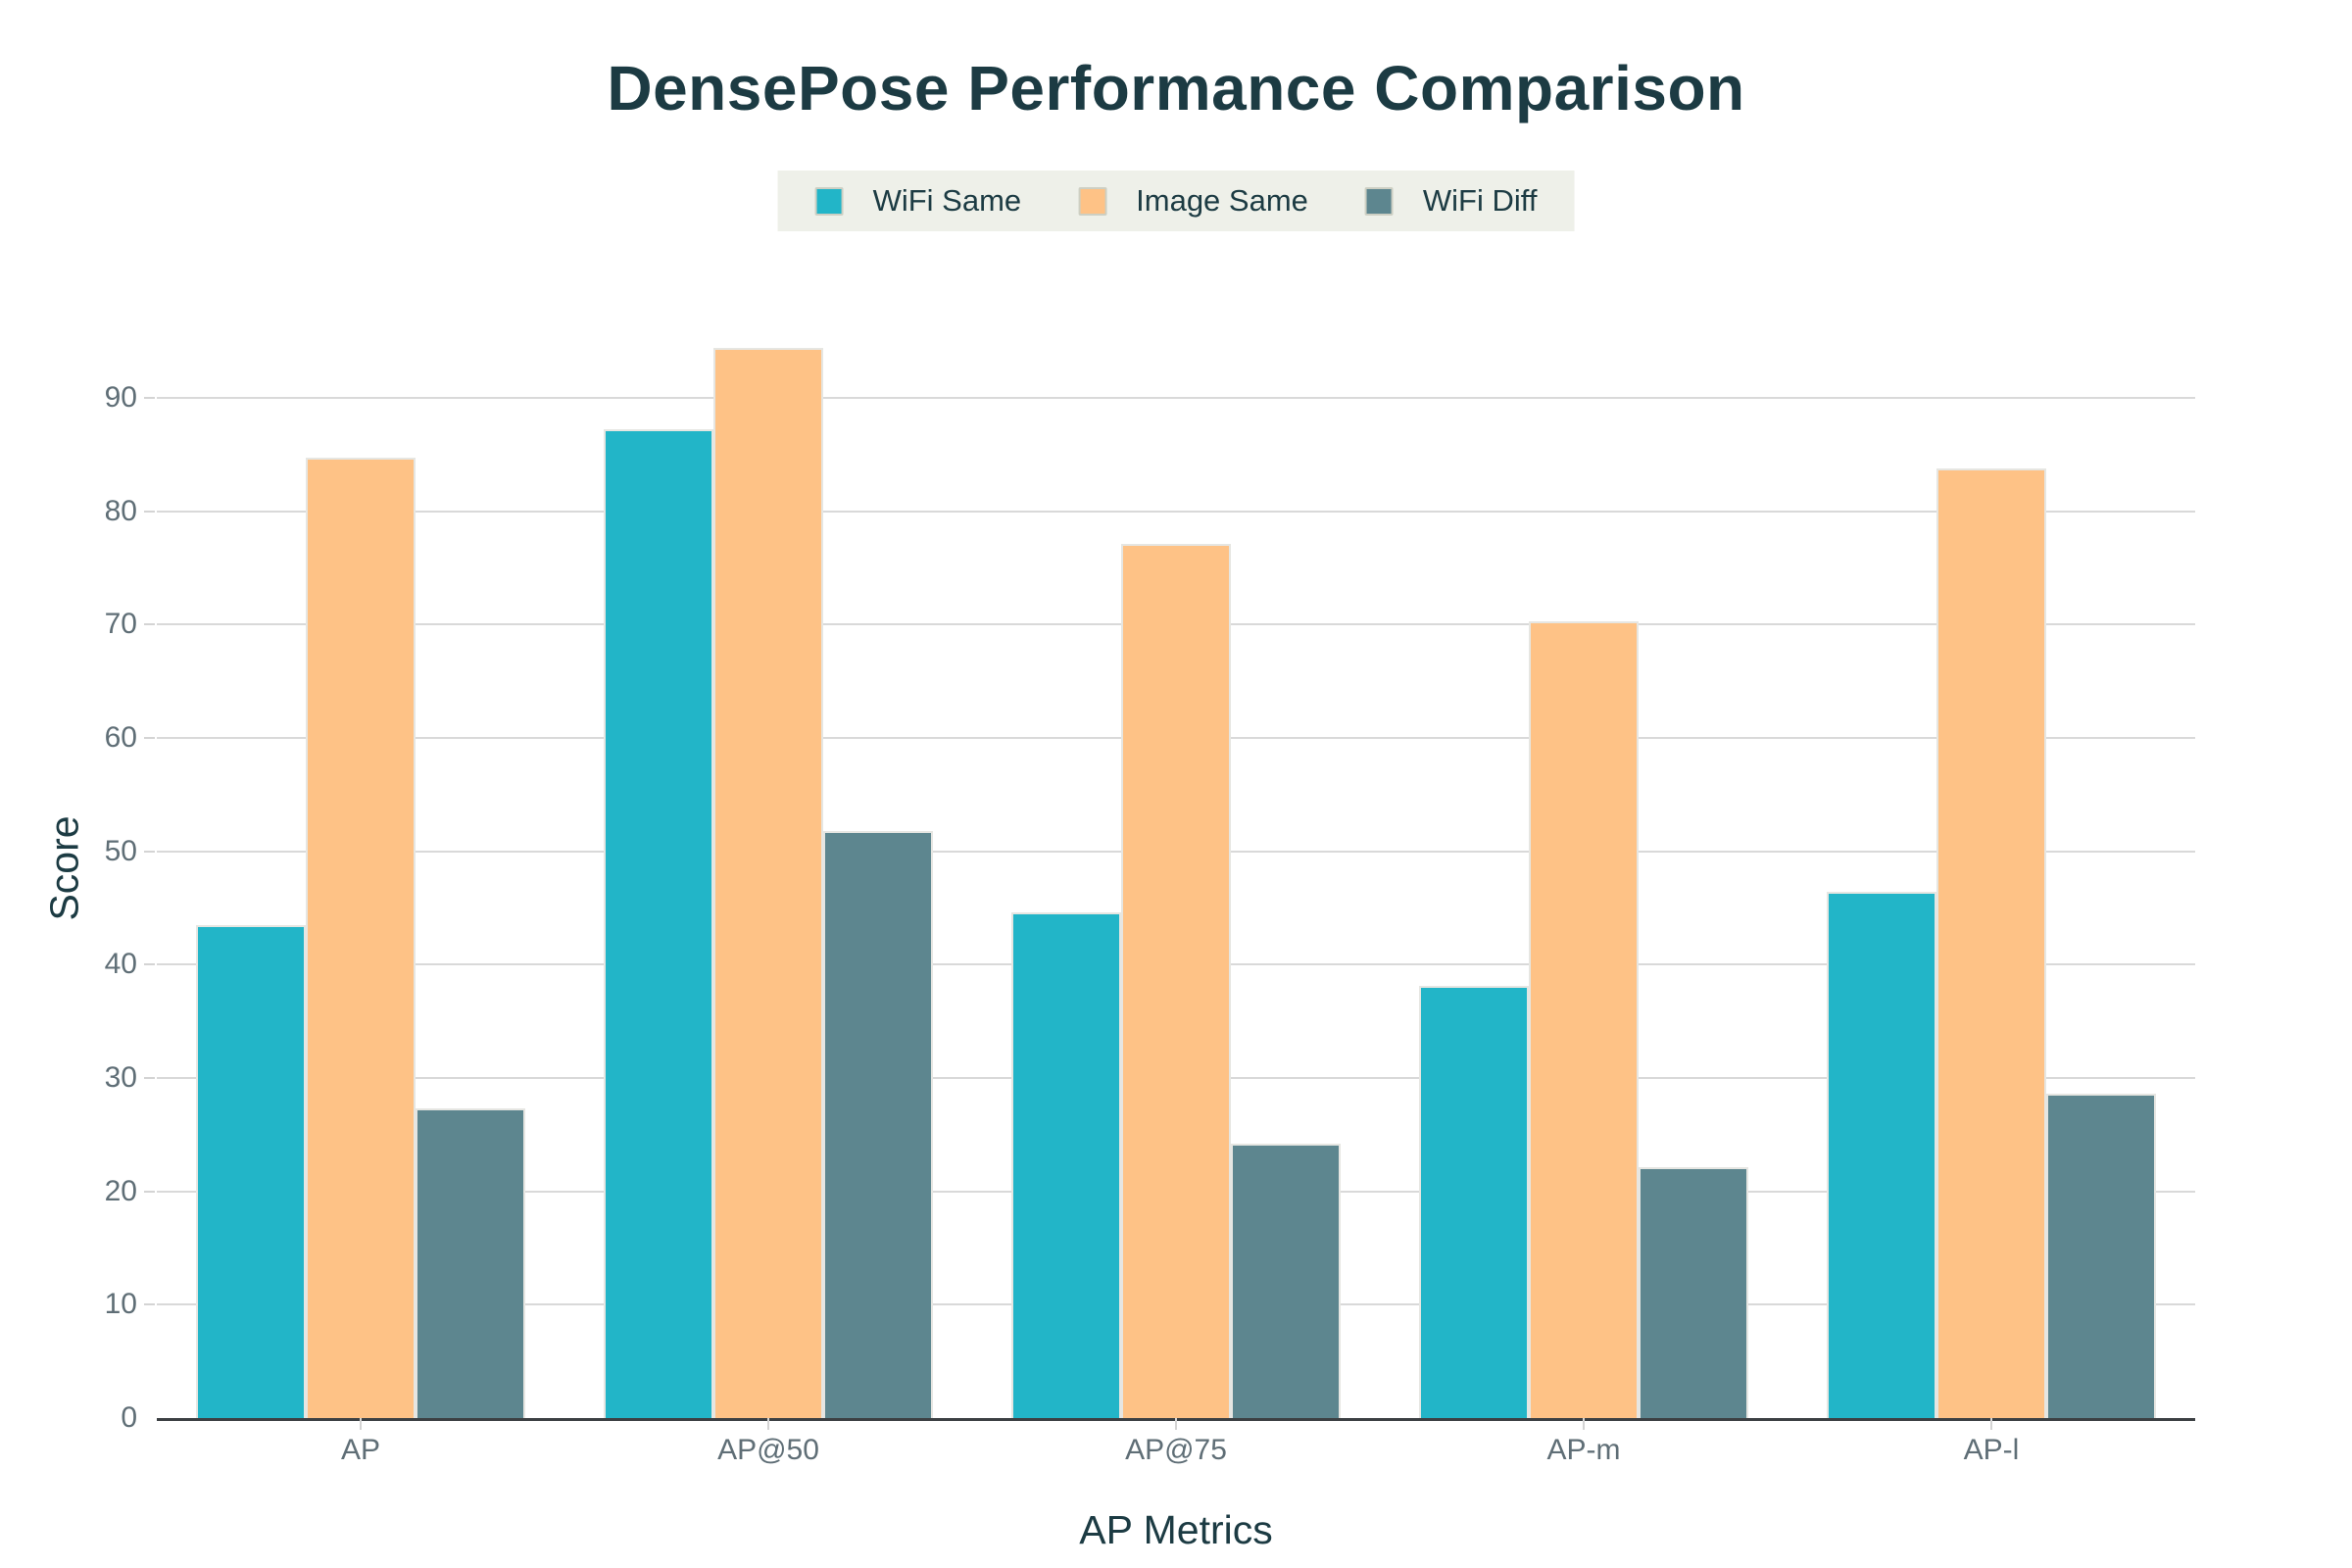  I want to click on x-axis-title: AP Metrics, so click(1176, 1529).